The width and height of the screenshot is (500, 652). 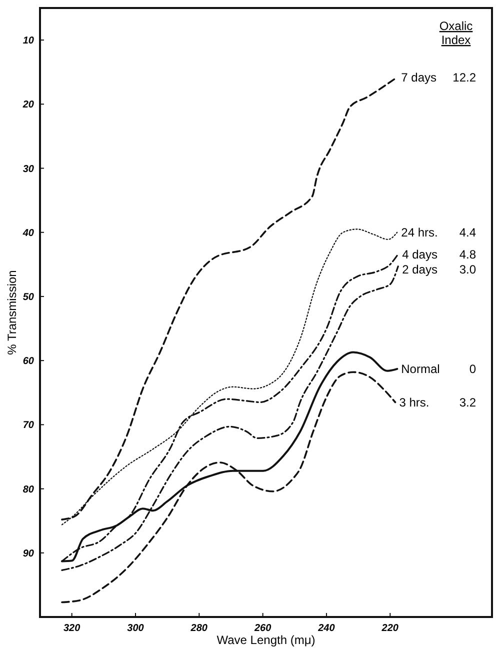 What do you see at coordinates (420, 369) in the screenshot?
I see `series-label: Normal` at bounding box center [420, 369].